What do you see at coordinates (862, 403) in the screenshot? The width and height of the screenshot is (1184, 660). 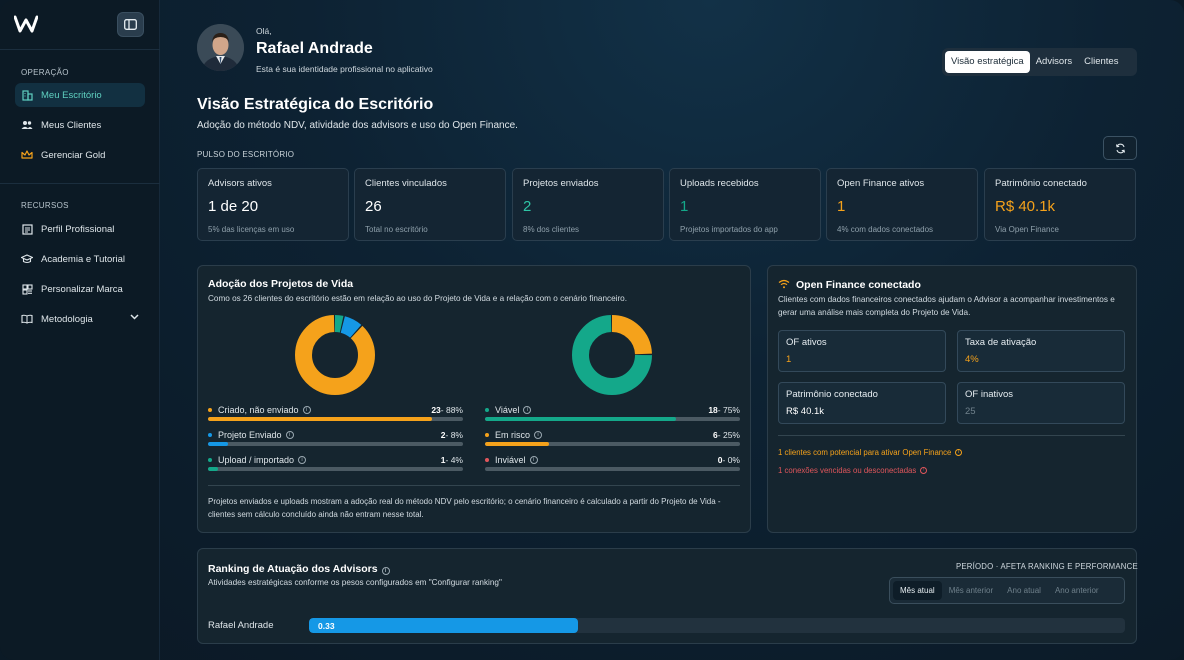 I see `of-box-patrimonio-conectado: Patrimônio conectado R$ 40.1k` at bounding box center [862, 403].